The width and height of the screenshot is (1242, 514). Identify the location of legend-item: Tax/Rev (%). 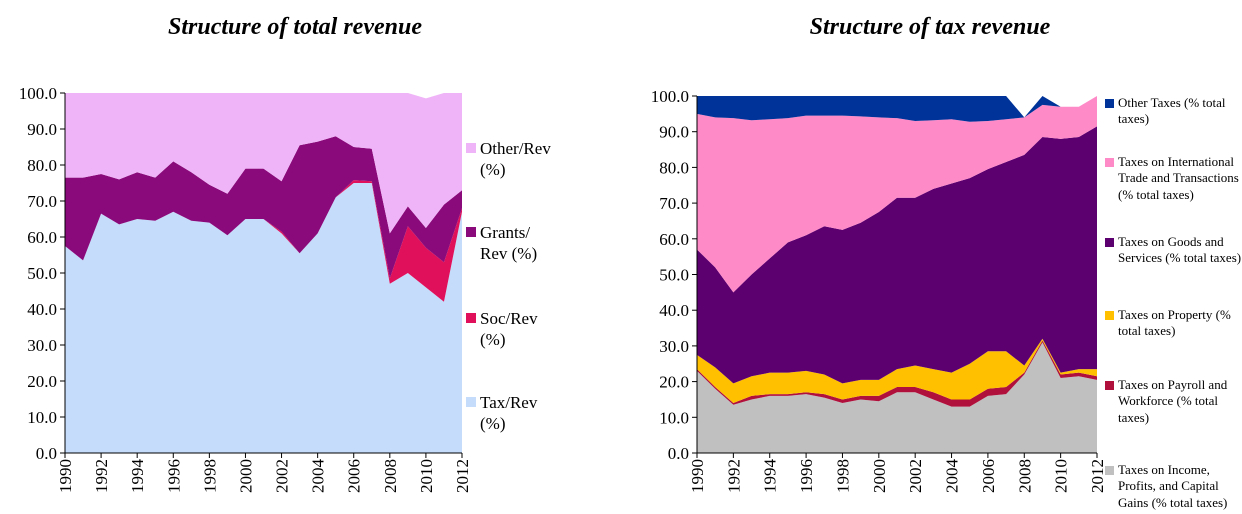
(513, 413).